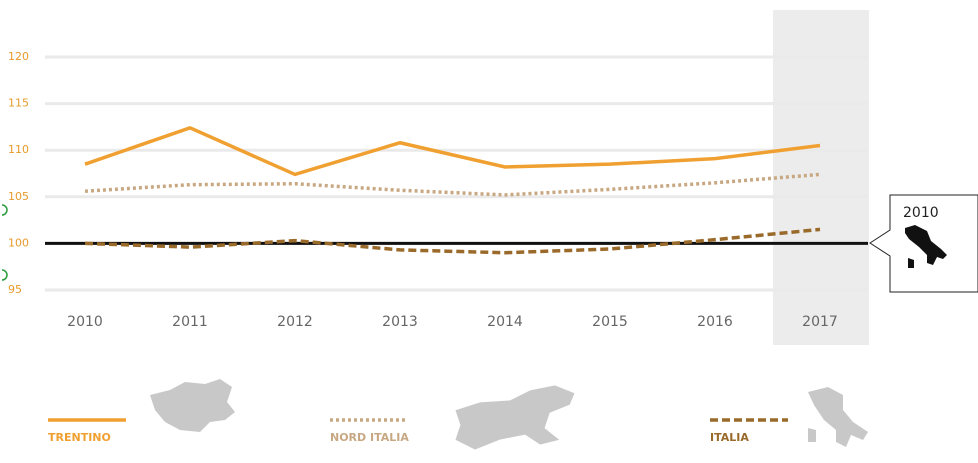 Image resolution: width=978 pixels, height=463 pixels. Describe the element at coordinates (610, 322) in the screenshot. I see `x-tick-label: 2015` at that location.